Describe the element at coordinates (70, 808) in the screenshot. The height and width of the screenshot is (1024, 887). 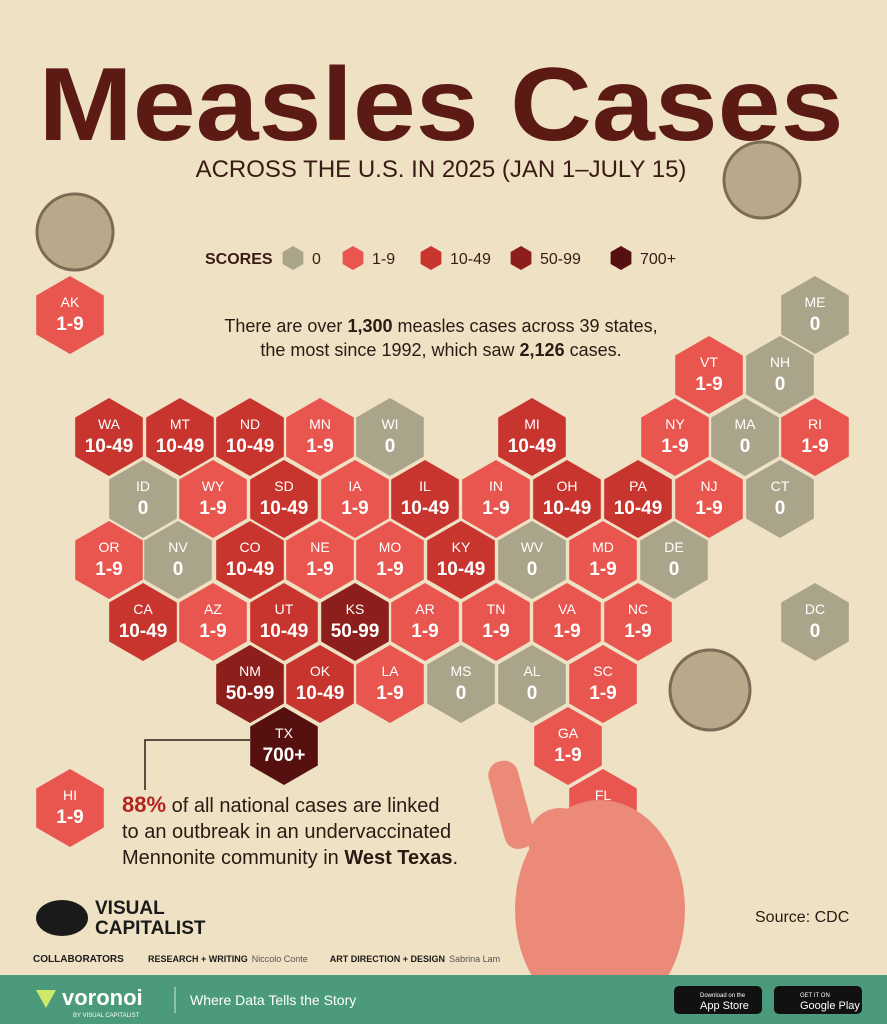
I see `state-hex: HI 1-9` at that location.